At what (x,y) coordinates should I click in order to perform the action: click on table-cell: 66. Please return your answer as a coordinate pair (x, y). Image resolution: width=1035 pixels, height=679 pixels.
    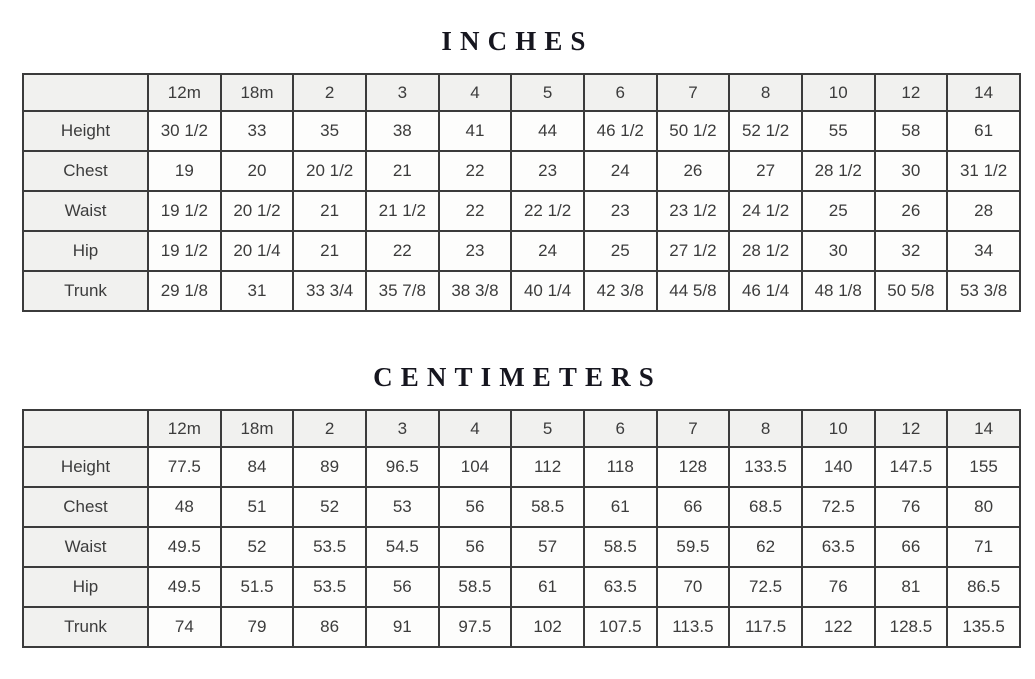
    Looking at the image, I should click on (693, 507).